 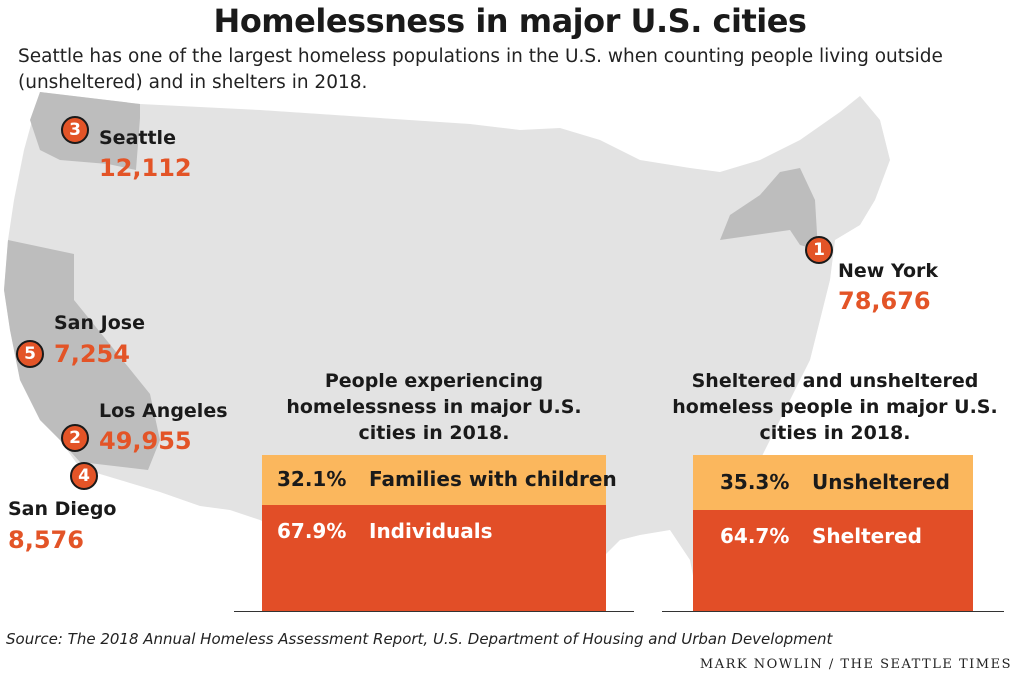 I want to click on value-label-individuals: 67.9%, so click(x=312, y=531).